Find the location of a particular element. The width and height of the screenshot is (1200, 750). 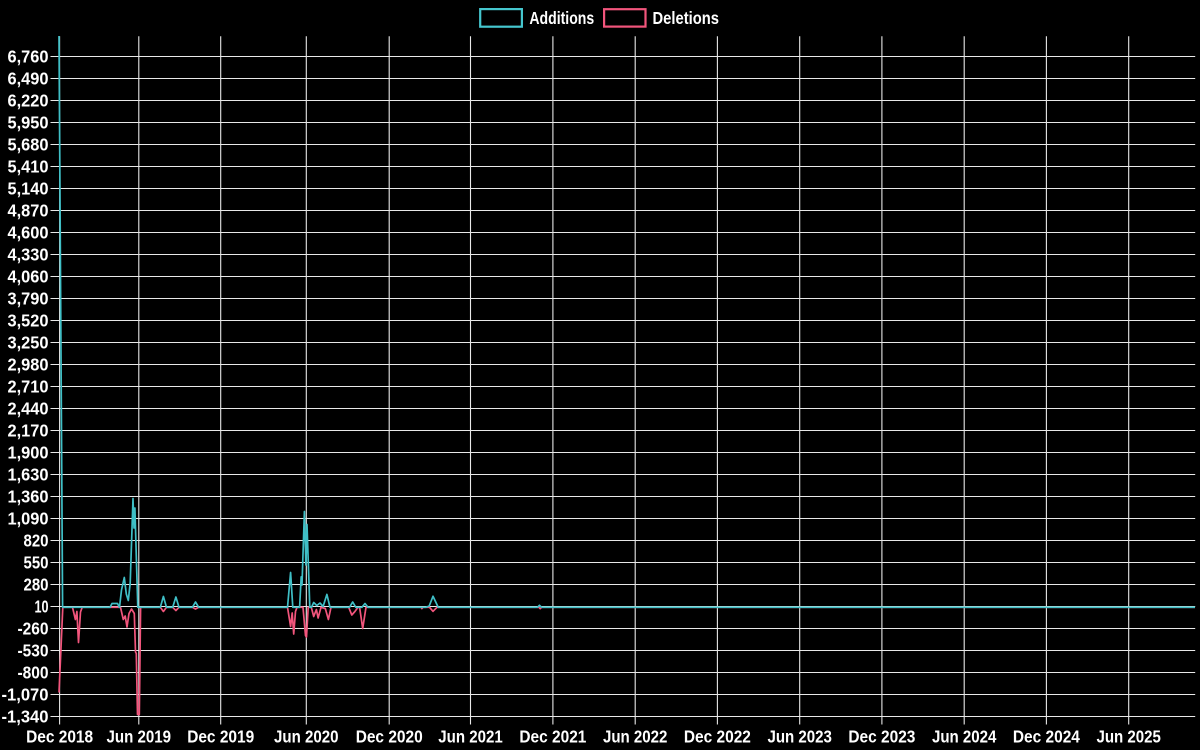

svg-text: 2,980 is located at coordinates (28, 364).